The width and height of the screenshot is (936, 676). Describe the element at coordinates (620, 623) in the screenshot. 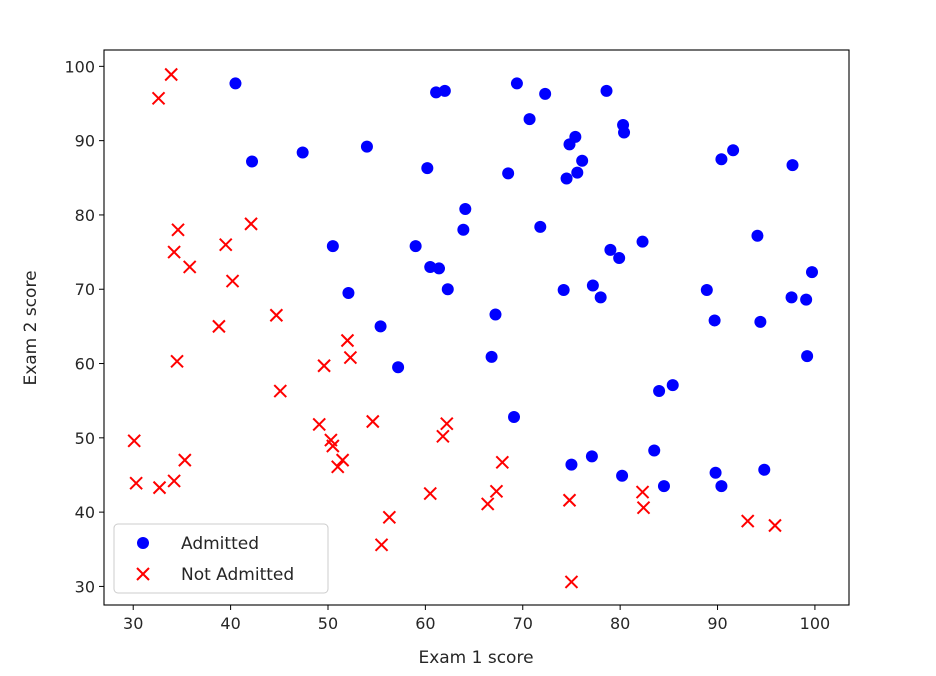

I see `x-tick-label: 80` at that location.